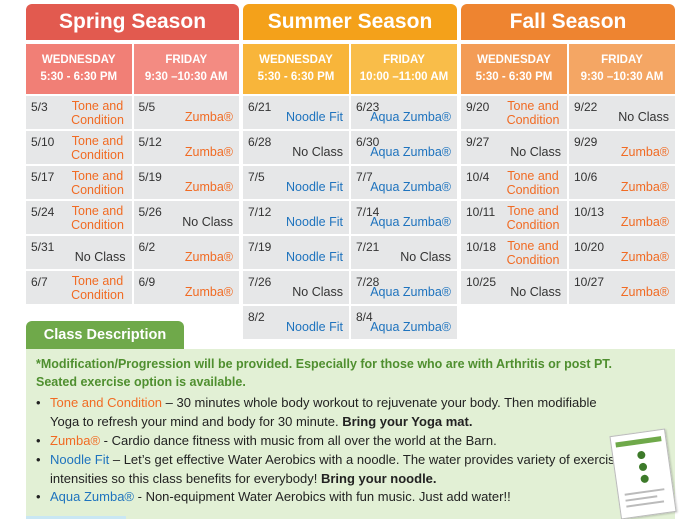  What do you see at coordinates (350, 252) in the screenshot?
I see `table-row: 7/19 Noodle Fit 7/21 No Class` at bounding box center [350, 252].